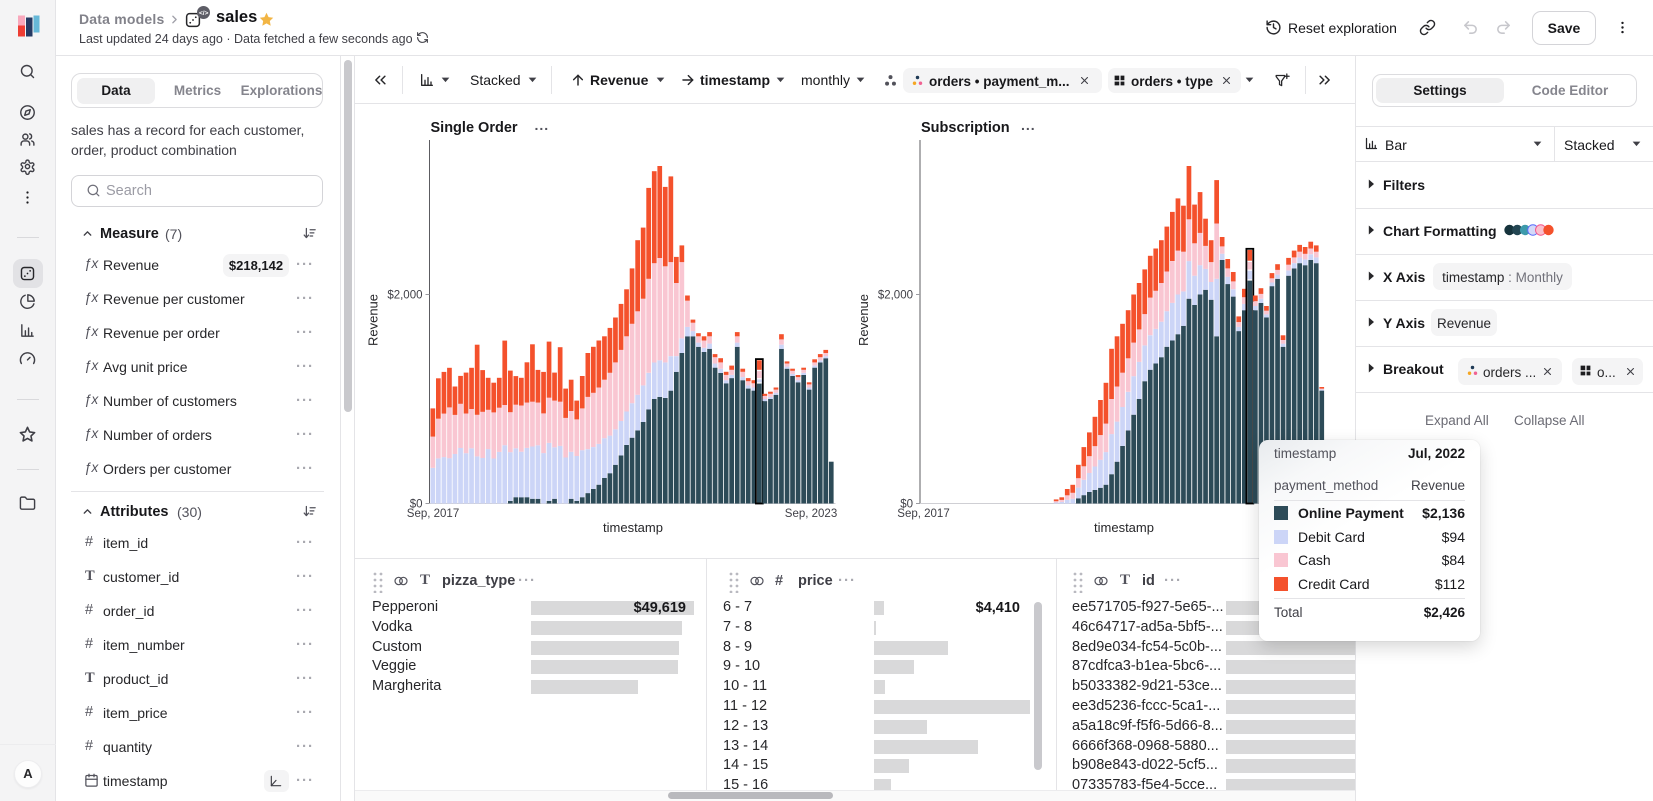  Describe the element at coordinates (811, 514) in the screenshot. I see `svg-text: Sep, 2023` at that location.